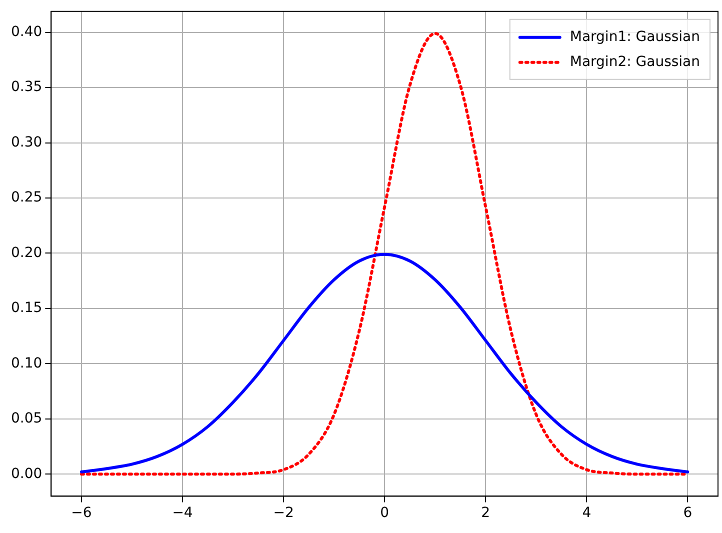 This screenshot has width=722, height=533. Describe the element at coordinates (26, 308) in the screenshot. I see `y-tick-label: 0.15` at that location.